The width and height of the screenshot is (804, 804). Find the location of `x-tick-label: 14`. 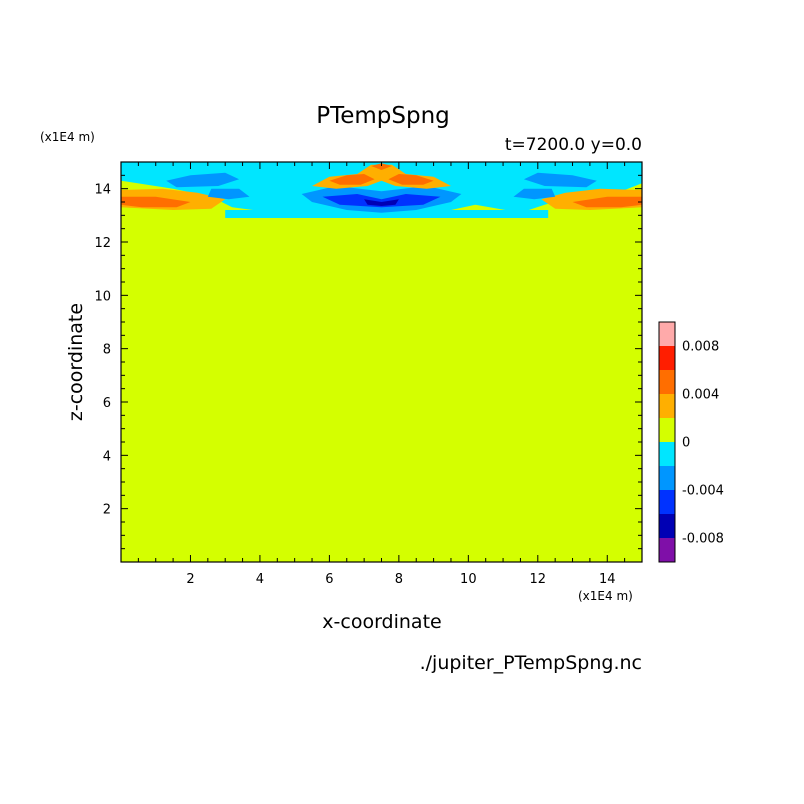

x-tick-label: 14 is located at coordinates (607, 579).